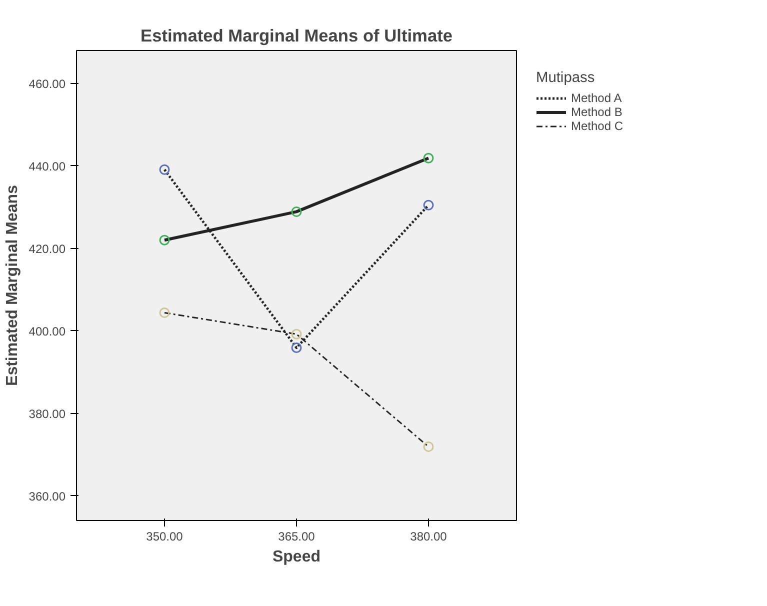 The image size is (767, 606). I want to click on x-tick-label: 380.00, so click(429, 537).